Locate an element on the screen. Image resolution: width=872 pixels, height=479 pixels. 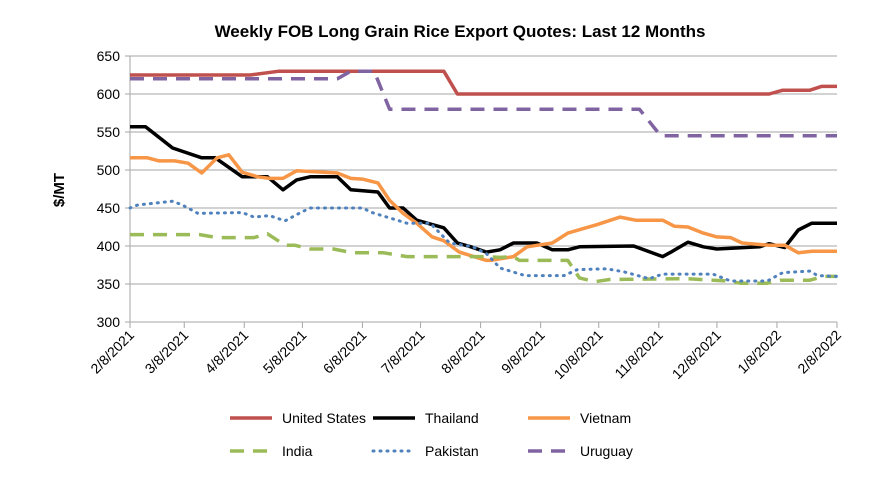
x-tick-label: 12/8/2021 is located at coordinates (697, 355).